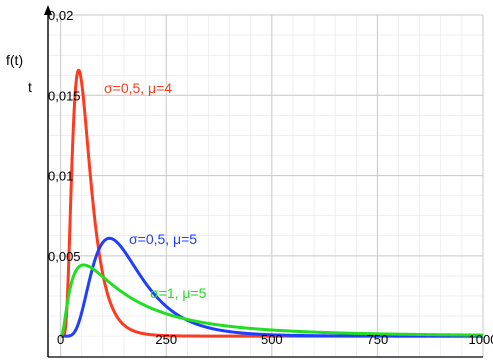  Describe the element at coordinates (378, 339) in the screenshot. I see `x-tick-label: 750` at that location.